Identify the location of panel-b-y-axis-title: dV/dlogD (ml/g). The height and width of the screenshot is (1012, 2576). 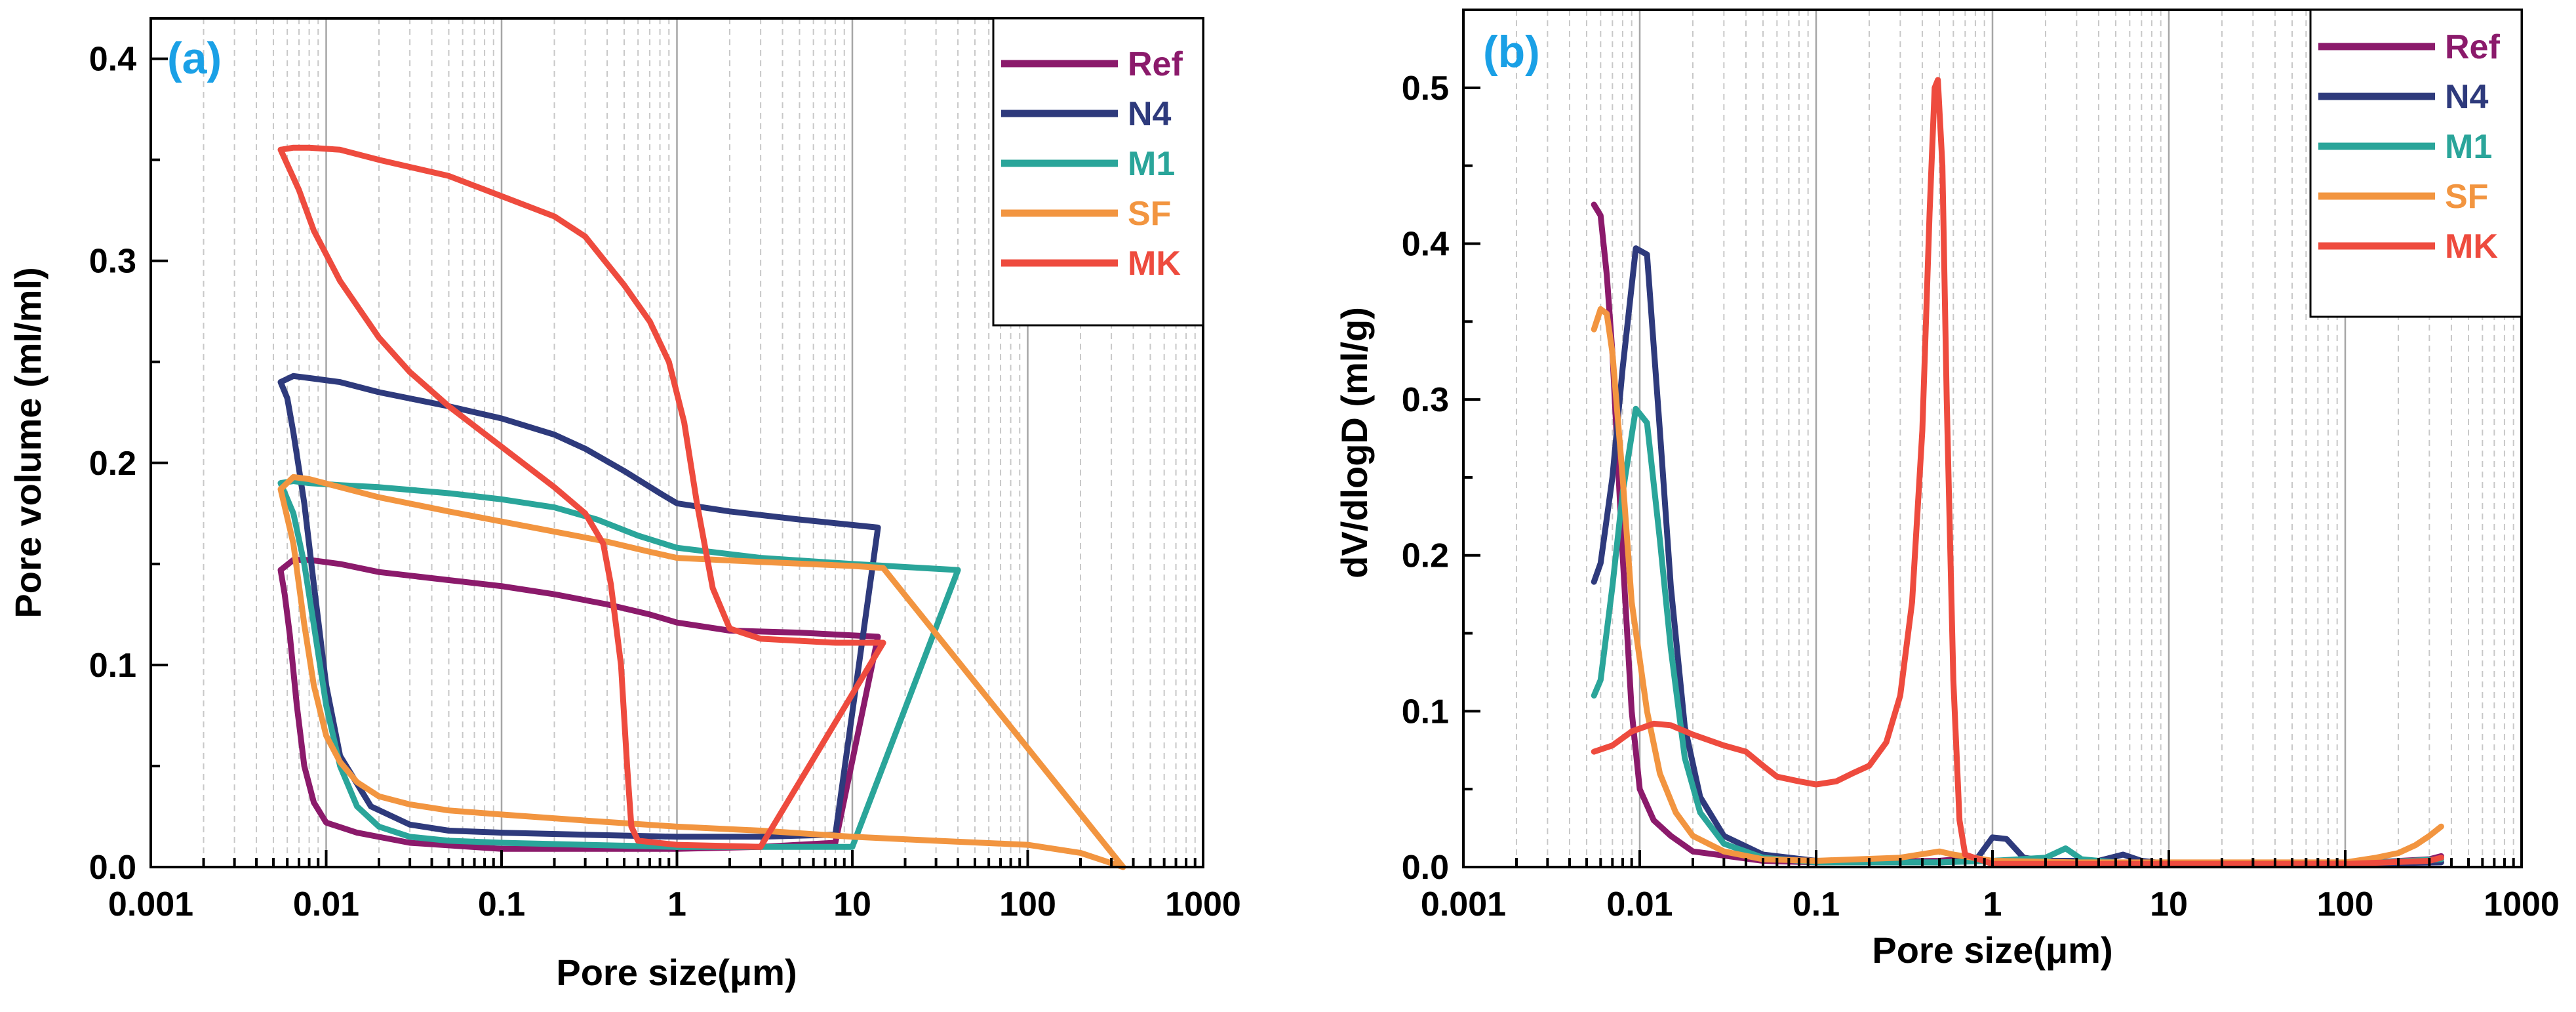
(1354, 442).